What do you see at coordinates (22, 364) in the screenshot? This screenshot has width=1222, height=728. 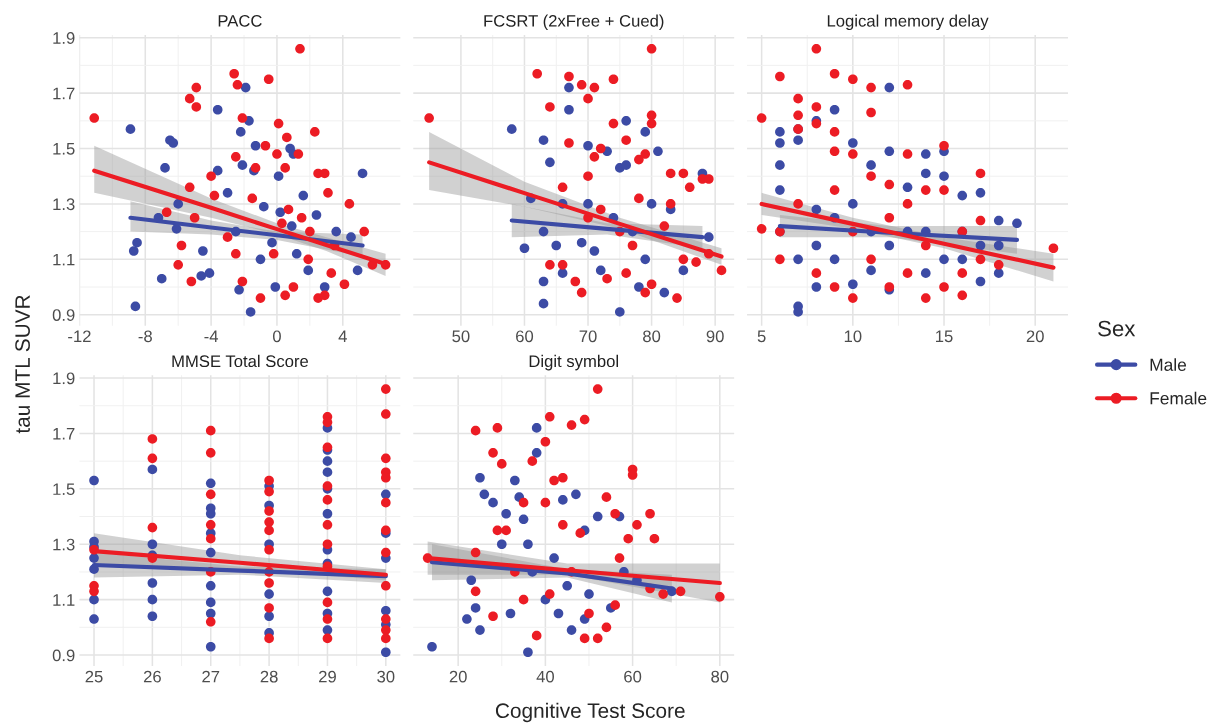 I see `y-axis-title: tau MTL SUVR` at bounding box center [22, 364].